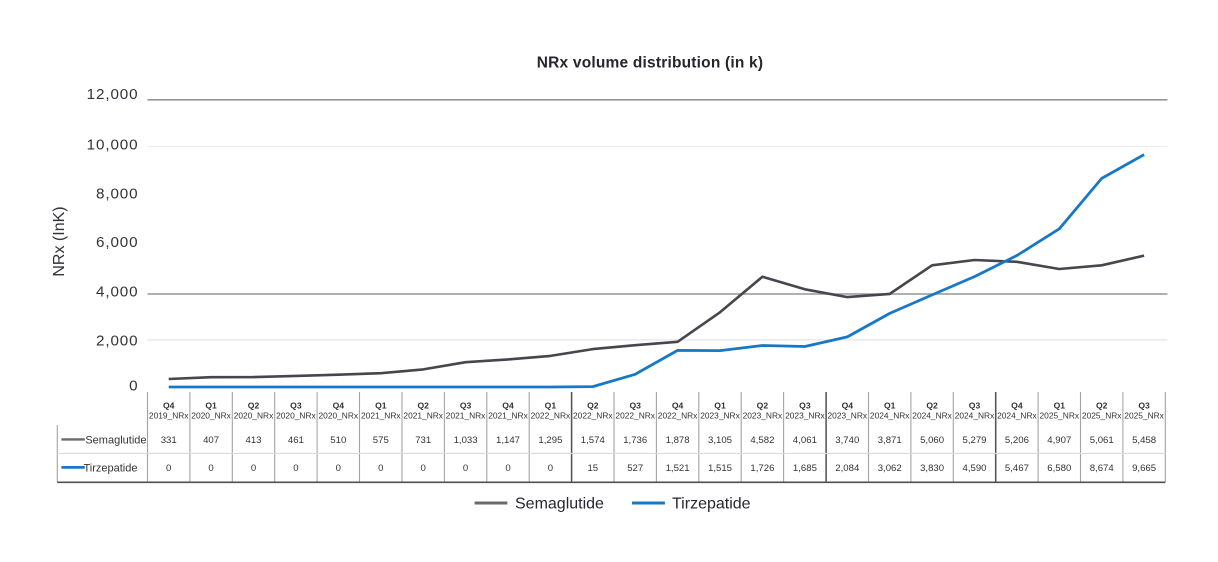  Describe the element at coordinates (169, 415) in the screenshot. I see `svg-text: 2019_NRx` at that location.